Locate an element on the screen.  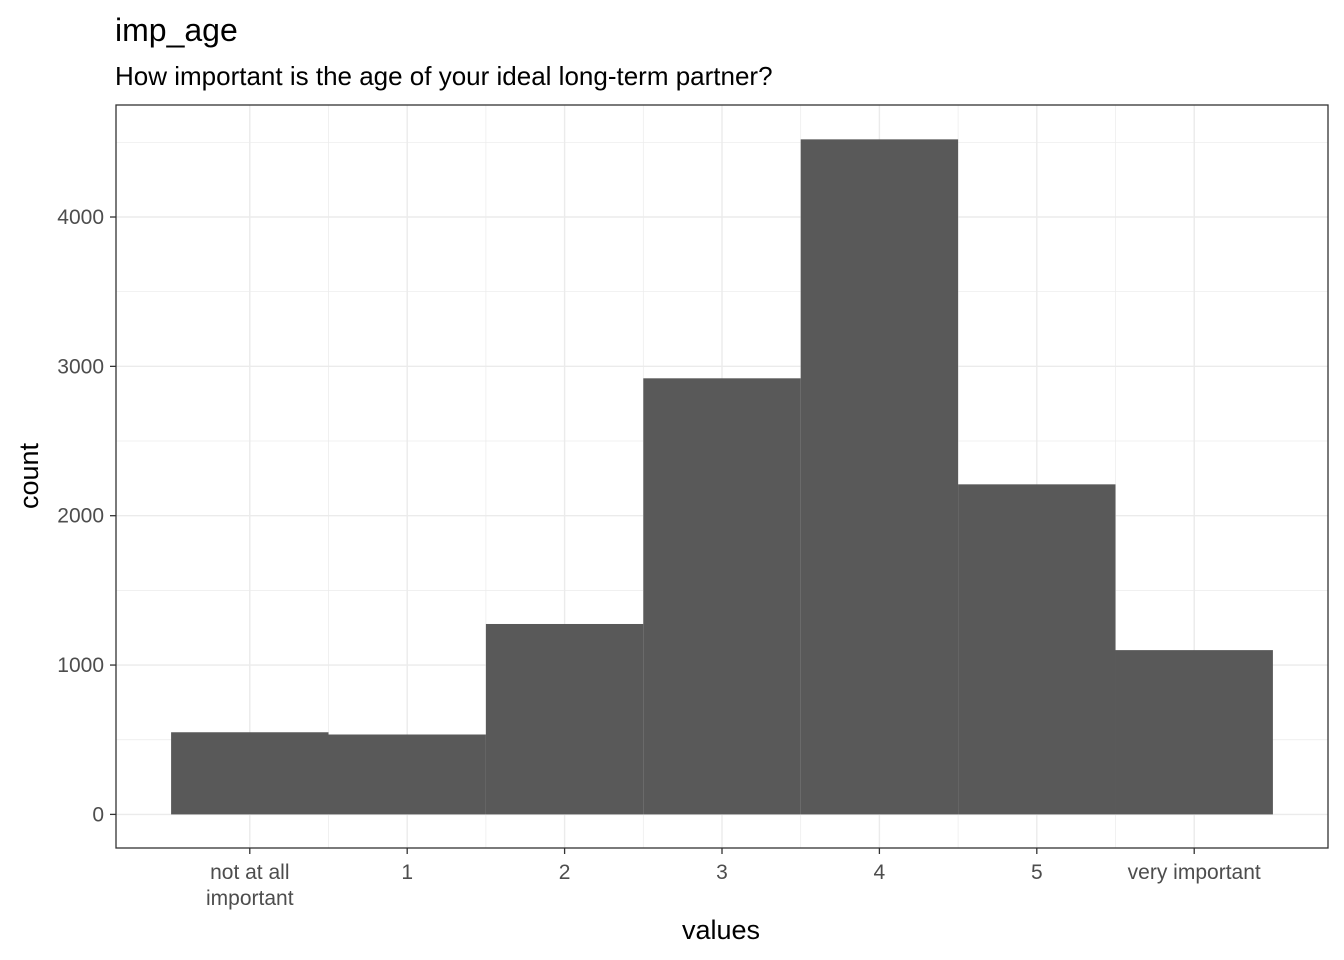
x-tick-label-line: not at all is located at coordinates (249, 872).